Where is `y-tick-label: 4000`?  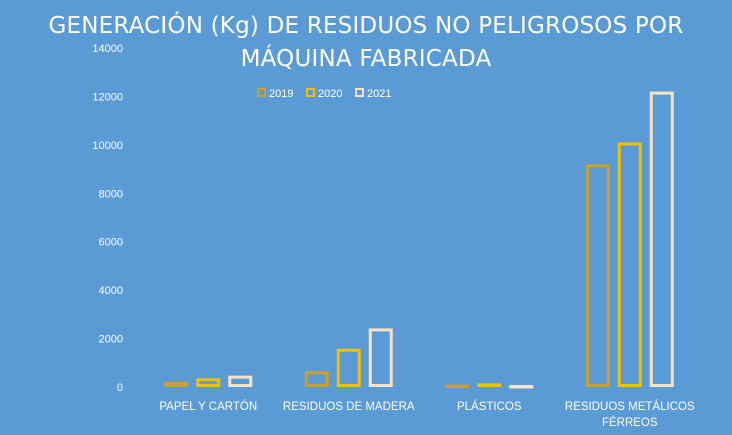
y-tick-label: 4000 is located at coordinates (111, 291).